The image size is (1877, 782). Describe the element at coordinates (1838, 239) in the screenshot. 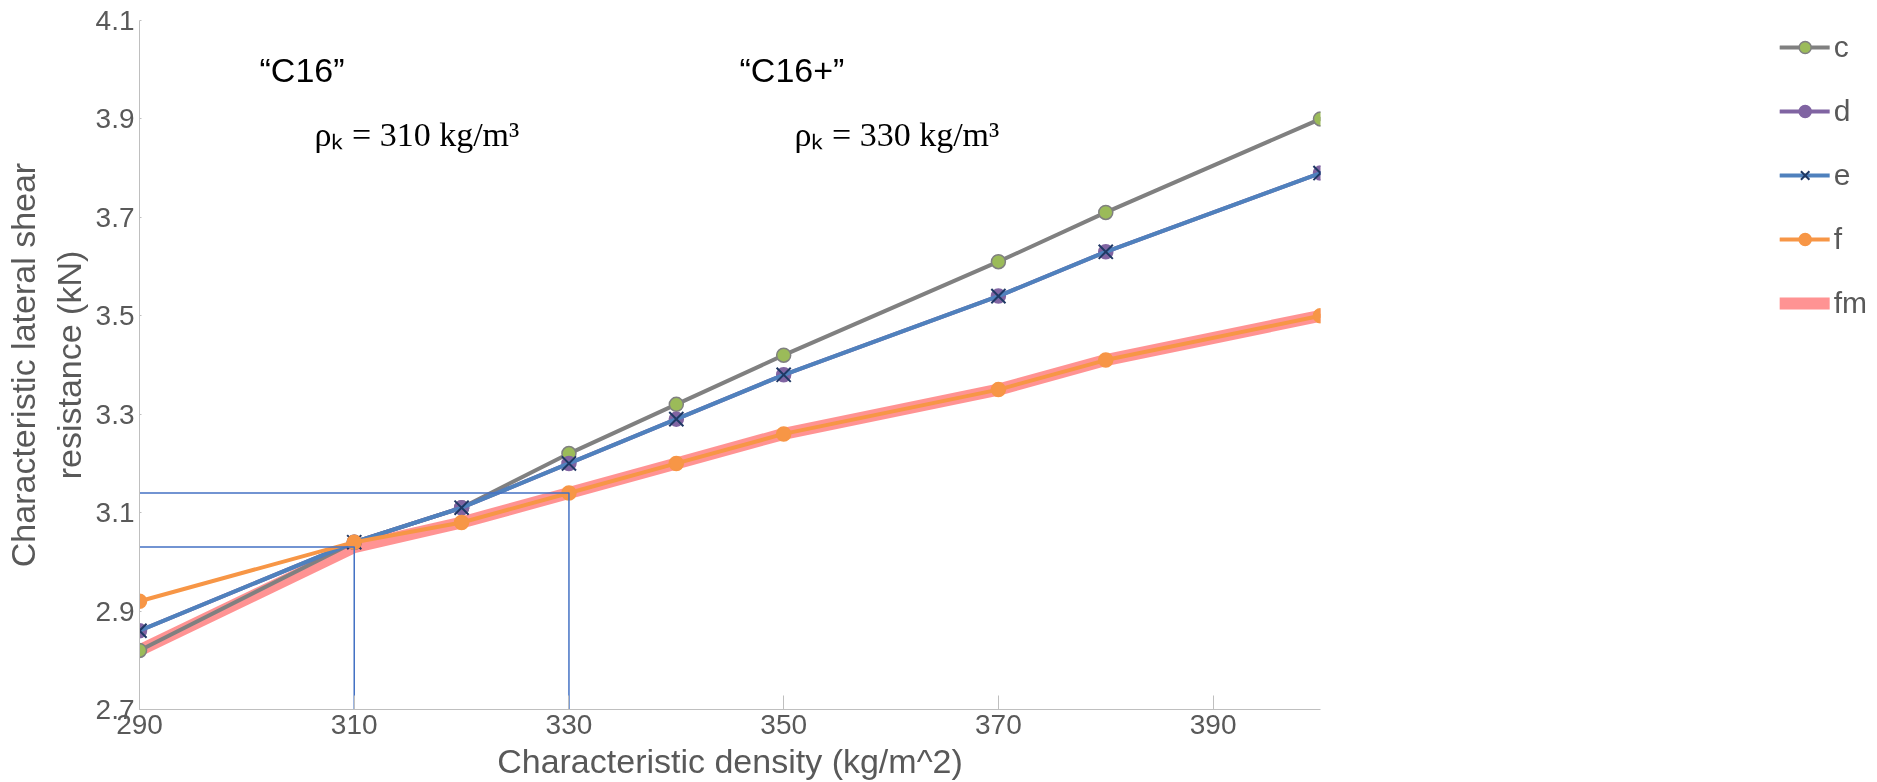

I see `legend-label: f` at that location.